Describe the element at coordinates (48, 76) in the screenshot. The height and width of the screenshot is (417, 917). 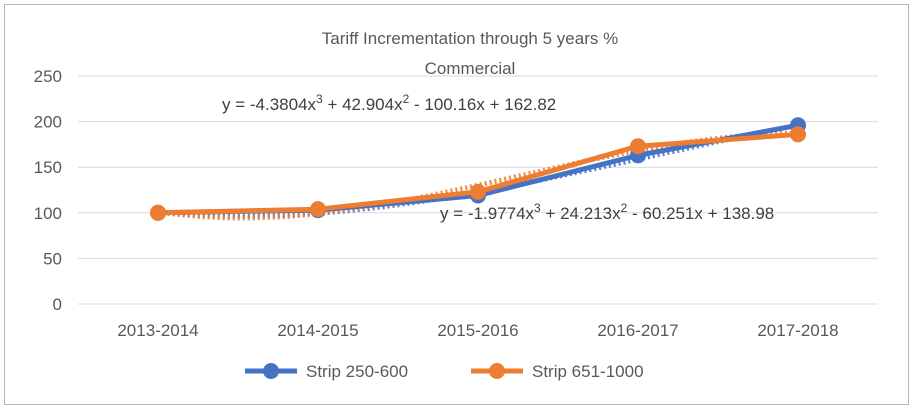
I see `y-tick-label: 250` at that location.